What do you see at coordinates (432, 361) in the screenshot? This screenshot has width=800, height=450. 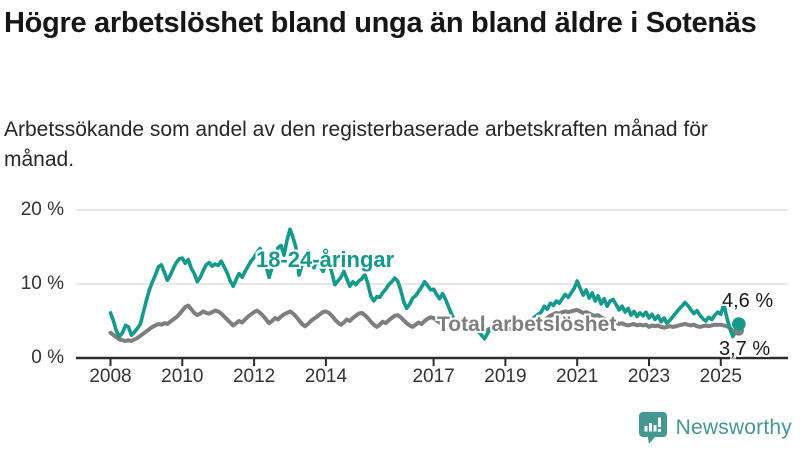 I see `x-axis` at bounding box center [432, 361].